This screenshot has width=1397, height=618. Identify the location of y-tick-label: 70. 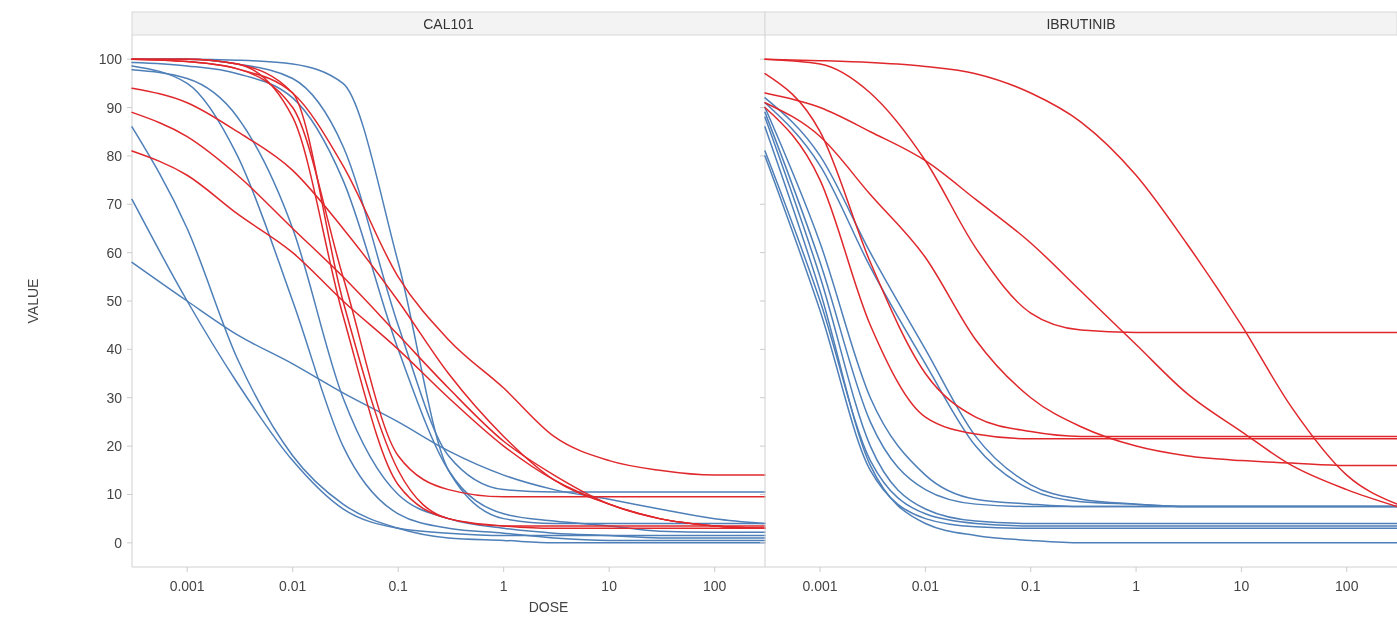
(114, 204).